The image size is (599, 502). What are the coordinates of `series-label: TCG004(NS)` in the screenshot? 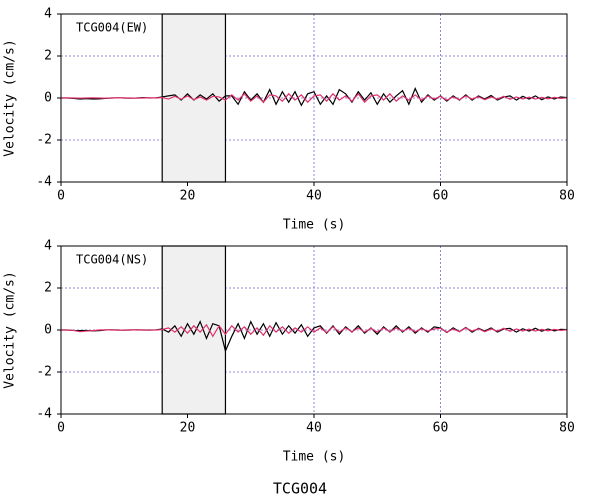 It's located at (112, 260).